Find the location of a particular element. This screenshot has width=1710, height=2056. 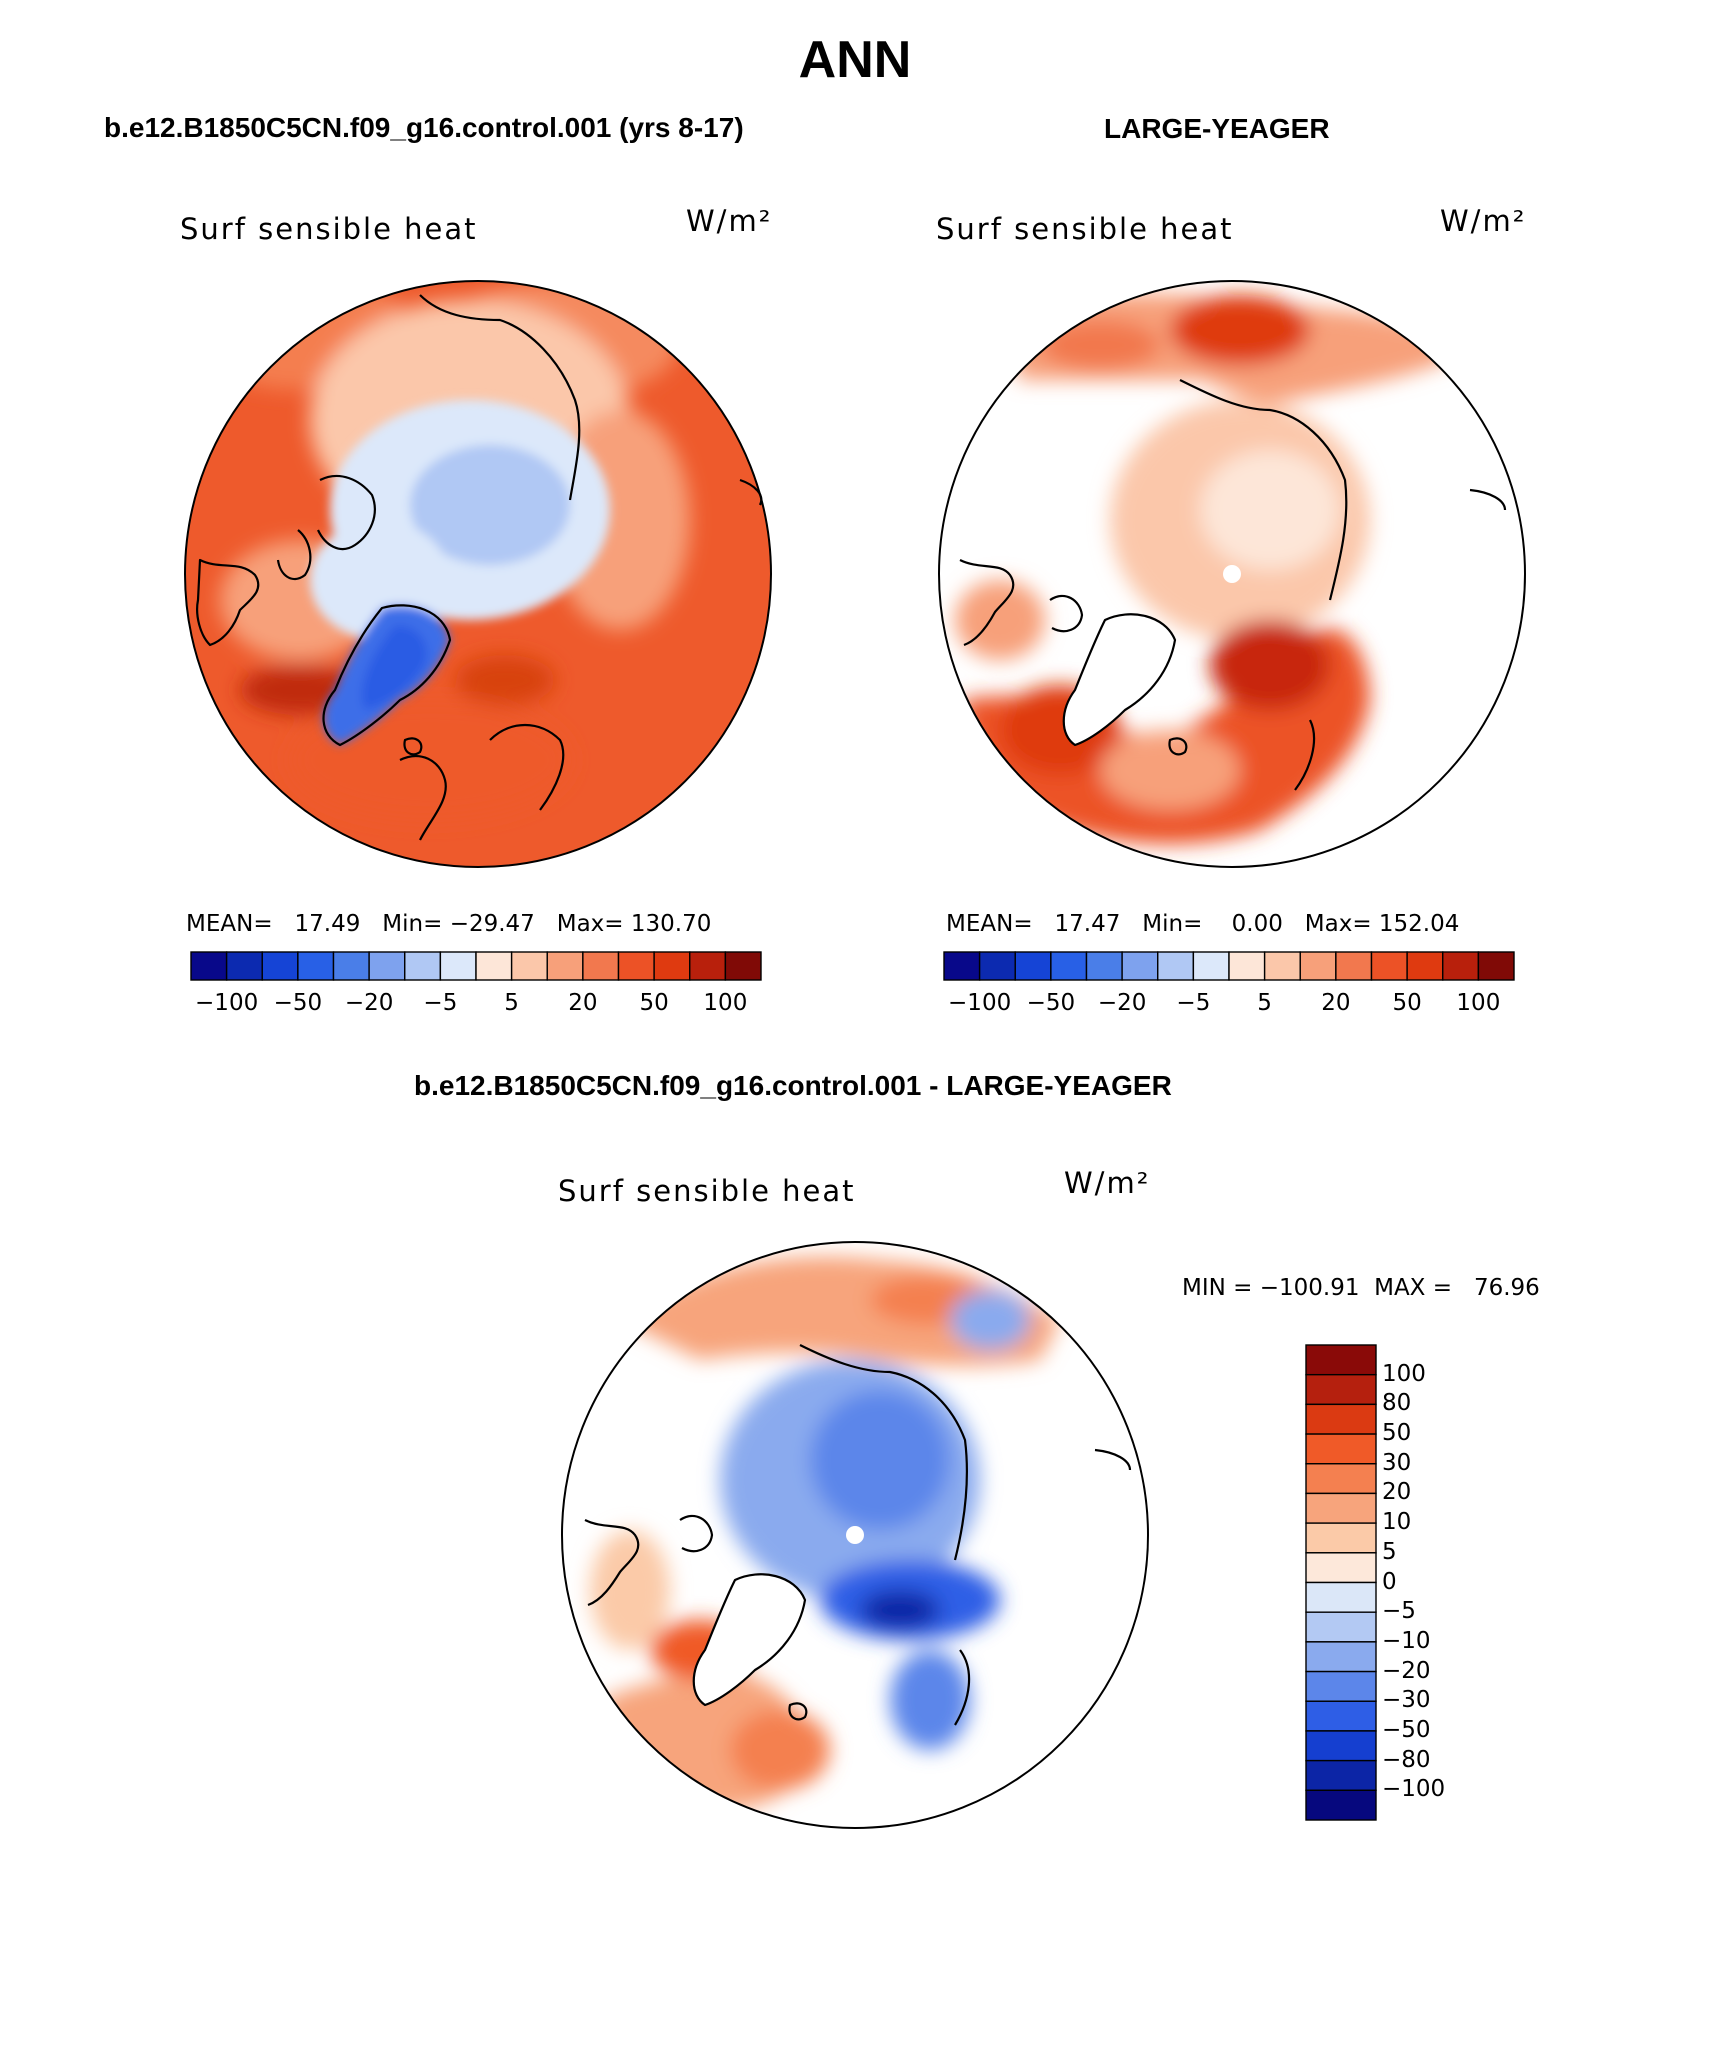

panel2-iceland-coast is located at coordinates (1178, 746).